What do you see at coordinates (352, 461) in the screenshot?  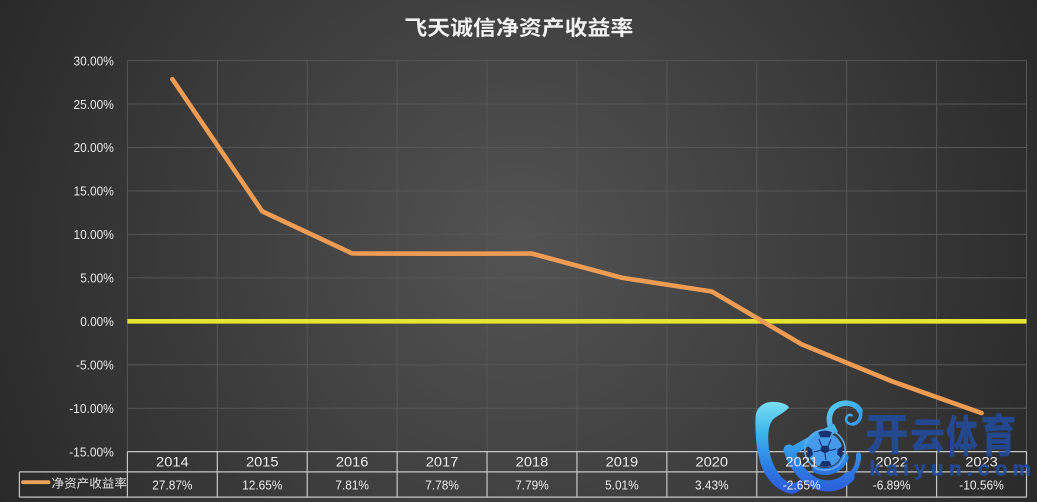 I see `svg-text: 2016` at bounding box center [352, 461].